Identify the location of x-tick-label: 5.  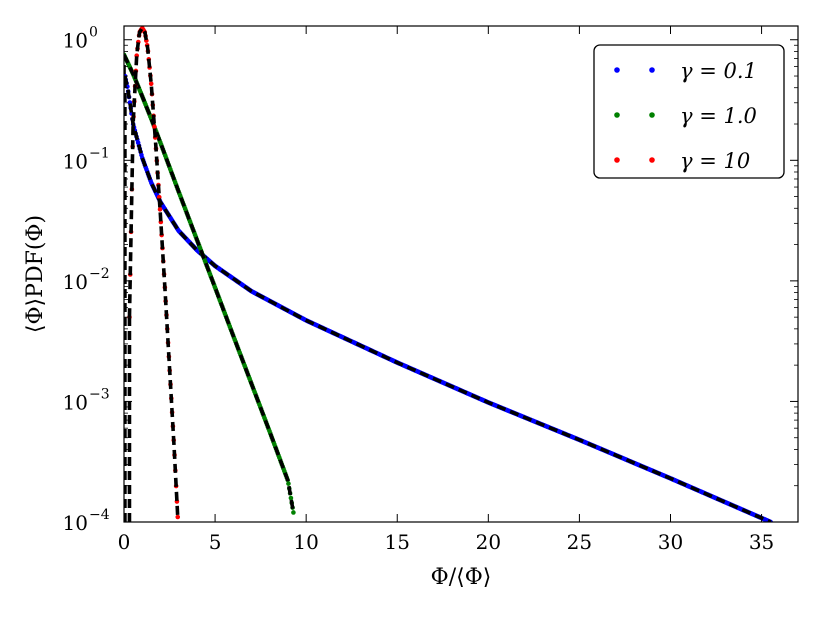
(215, 542).